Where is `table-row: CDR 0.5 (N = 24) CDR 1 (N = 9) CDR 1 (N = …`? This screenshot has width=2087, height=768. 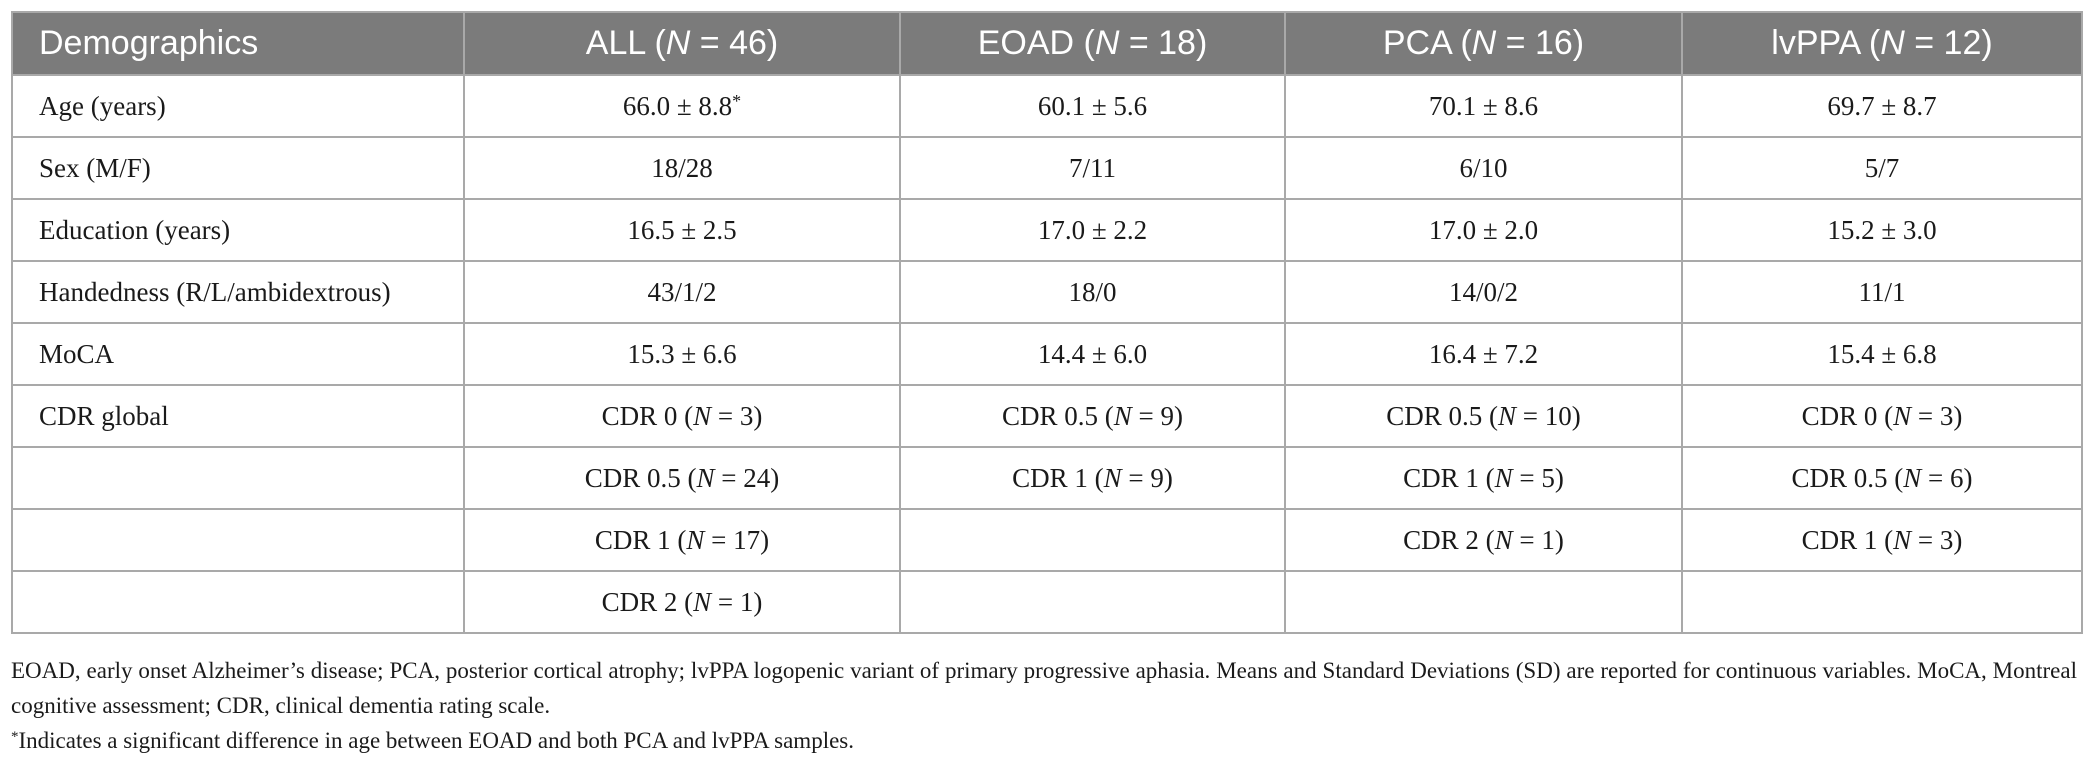
table-row: CDR 0.5 (N = 24) CDR 1 (N = 9) CDR 1 (N = … is located at coordinates (1047, 478).